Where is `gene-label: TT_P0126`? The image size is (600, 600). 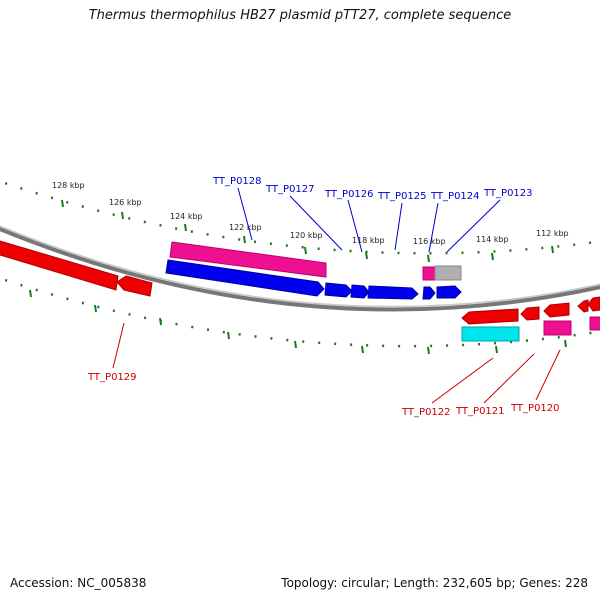 gene-label: TT_P0126 is located at coordinates (349, 194).